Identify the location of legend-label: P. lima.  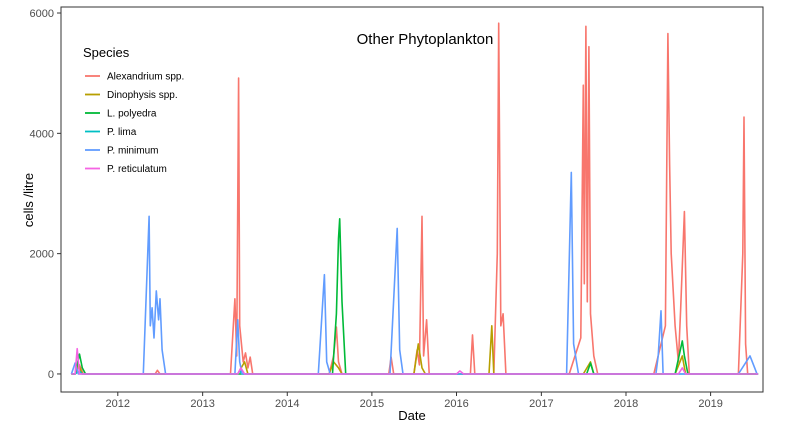
(122, 132).